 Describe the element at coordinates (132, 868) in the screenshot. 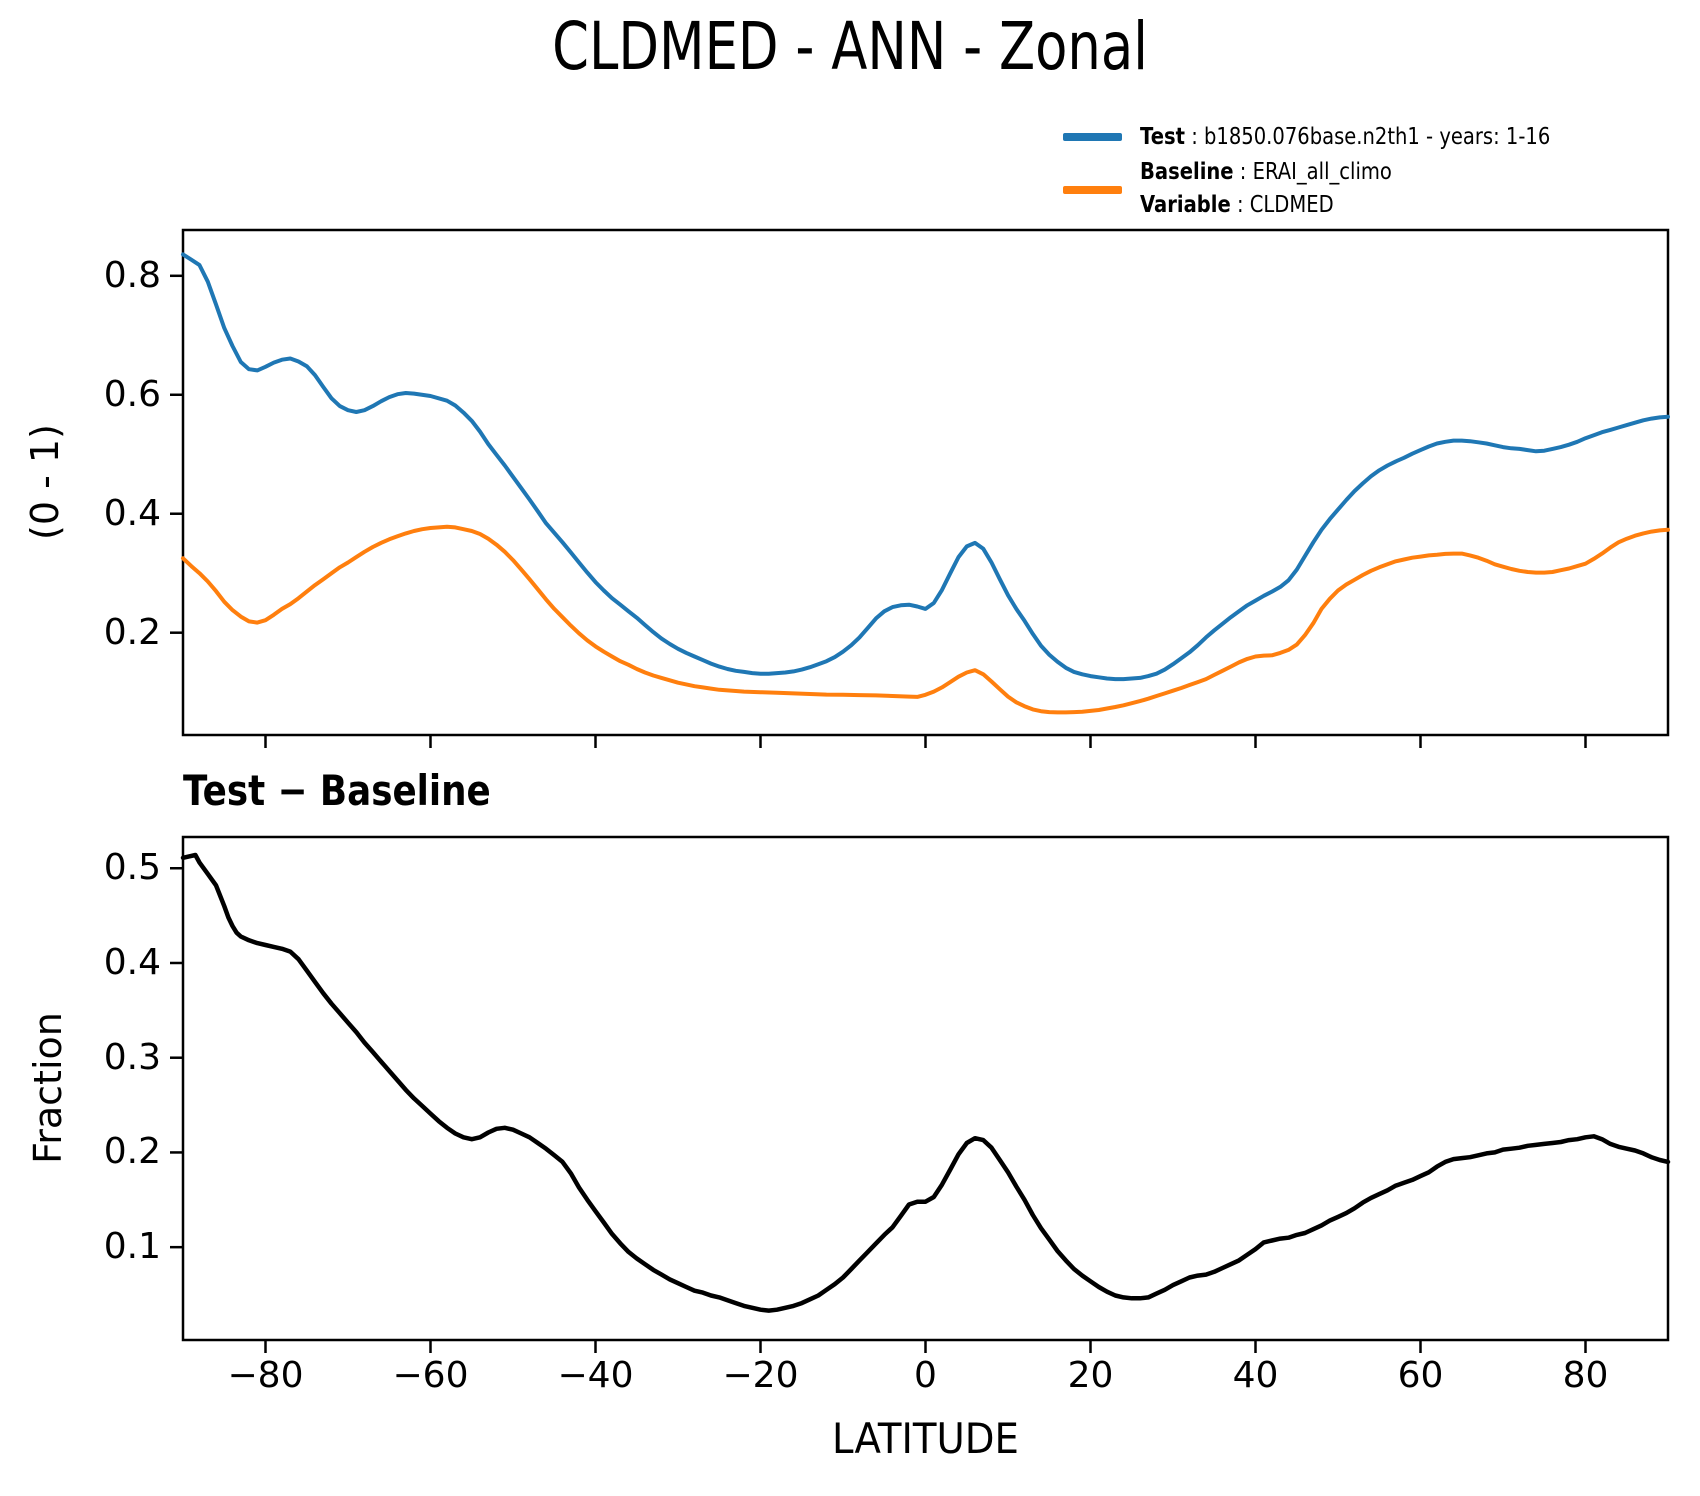

I see `y-tick-label: 0.5` at that location.